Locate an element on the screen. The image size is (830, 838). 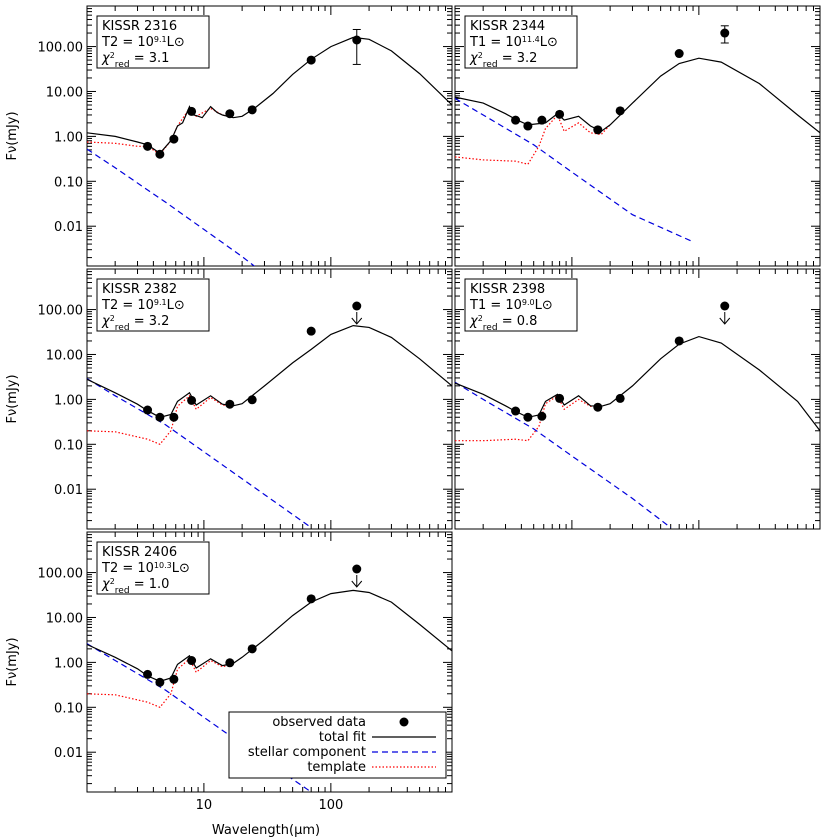
chi2-label: χ2red = 3.1 is located at coordinates (135, 61).